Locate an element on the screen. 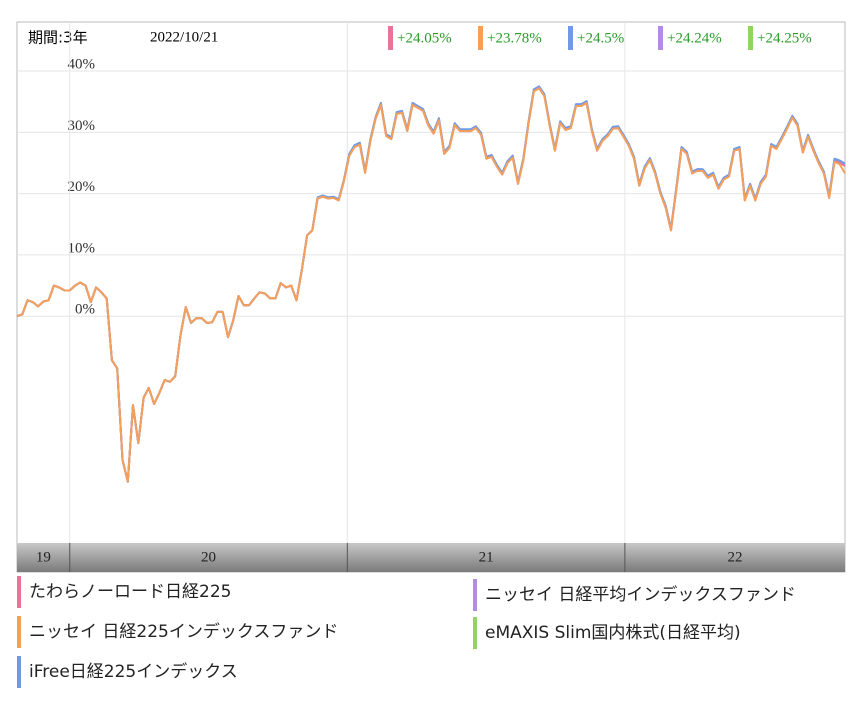 The height and width of the screenshot is (703, 856). series-change: +24.5% is located at coordinates (600, 38).